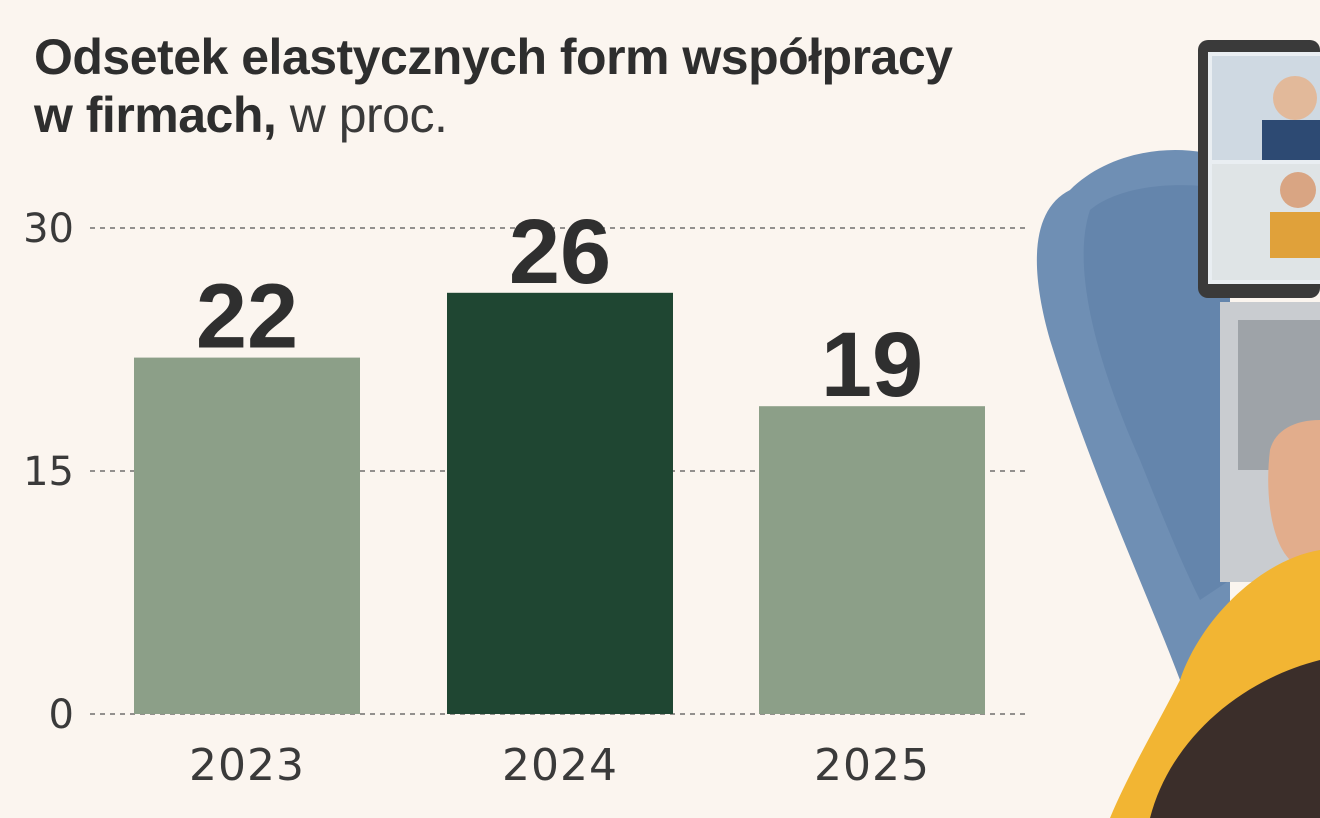  Describe the element at coordinates (872, 765) in the screenshot. I see `x-tick-label-2025: 2025` at that location.